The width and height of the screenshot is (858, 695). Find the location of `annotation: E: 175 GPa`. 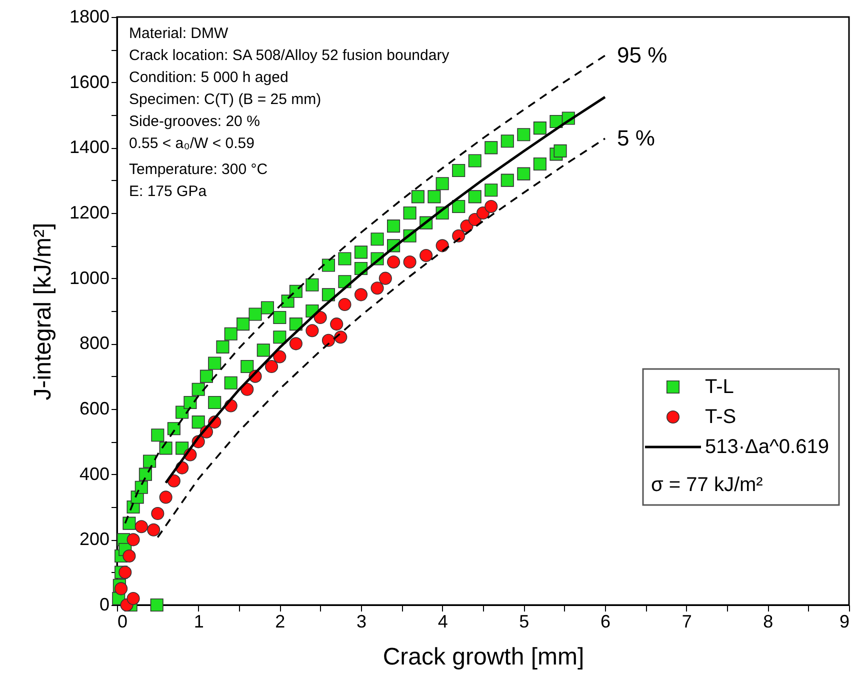

annotation: E: 175 GPa is located at coordinates (168, 191).